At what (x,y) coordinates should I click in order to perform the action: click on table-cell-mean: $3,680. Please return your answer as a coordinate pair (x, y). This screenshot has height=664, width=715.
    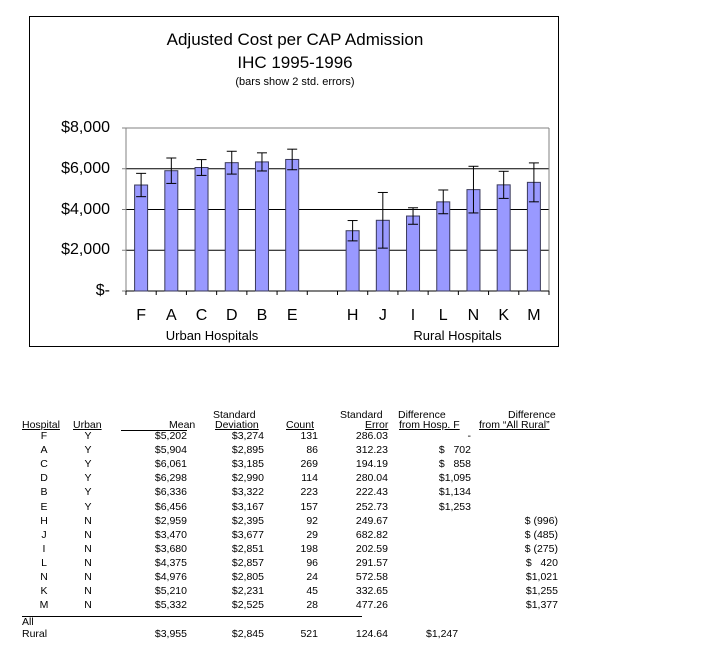
    Looking at the image, I should click on (170, 548).